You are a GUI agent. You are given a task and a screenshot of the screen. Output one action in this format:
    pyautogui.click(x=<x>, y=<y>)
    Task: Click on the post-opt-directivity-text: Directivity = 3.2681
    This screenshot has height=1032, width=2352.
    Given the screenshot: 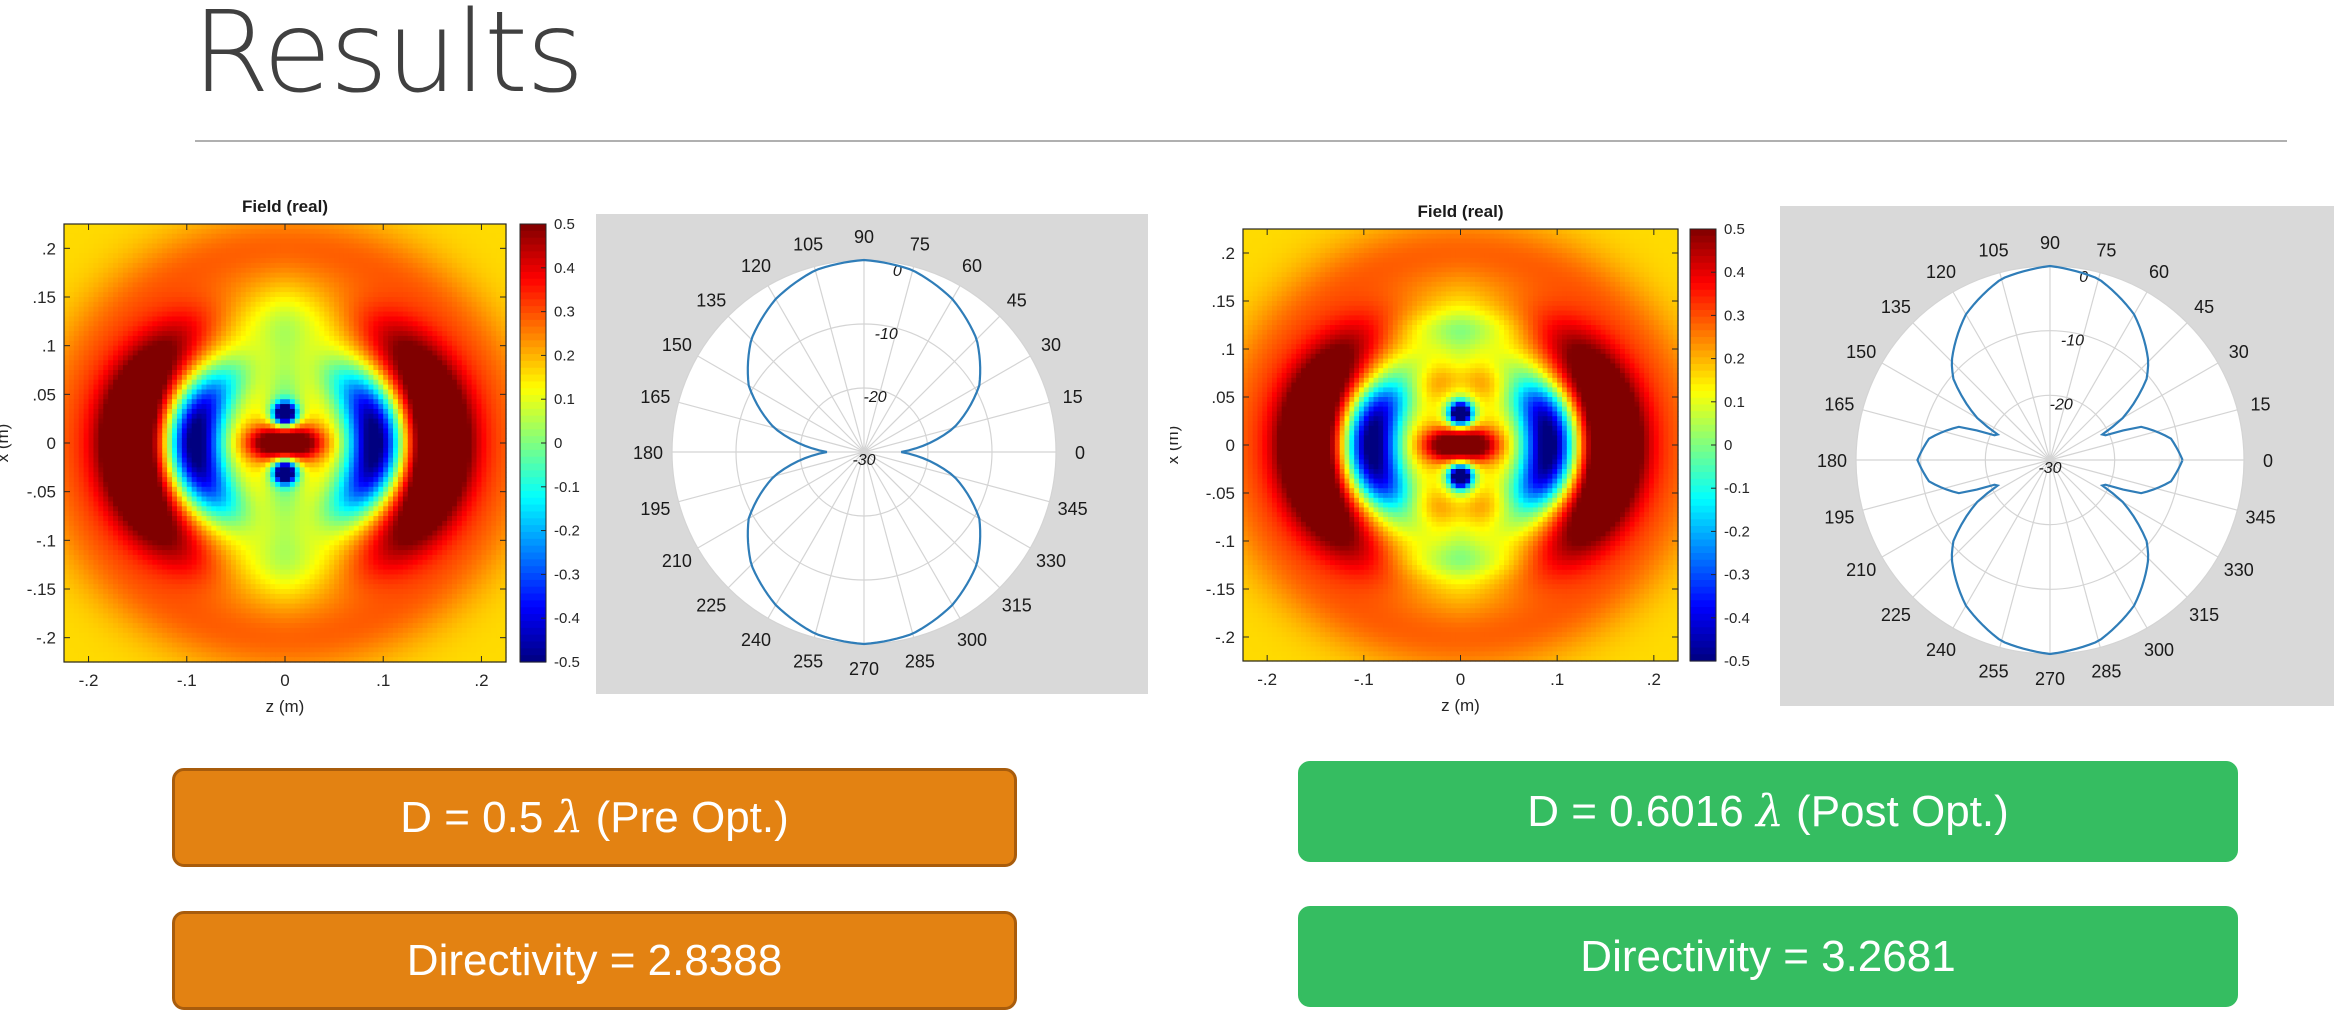 What is the action you would take?
    pyautogui.click(x=1768, y=956)
    